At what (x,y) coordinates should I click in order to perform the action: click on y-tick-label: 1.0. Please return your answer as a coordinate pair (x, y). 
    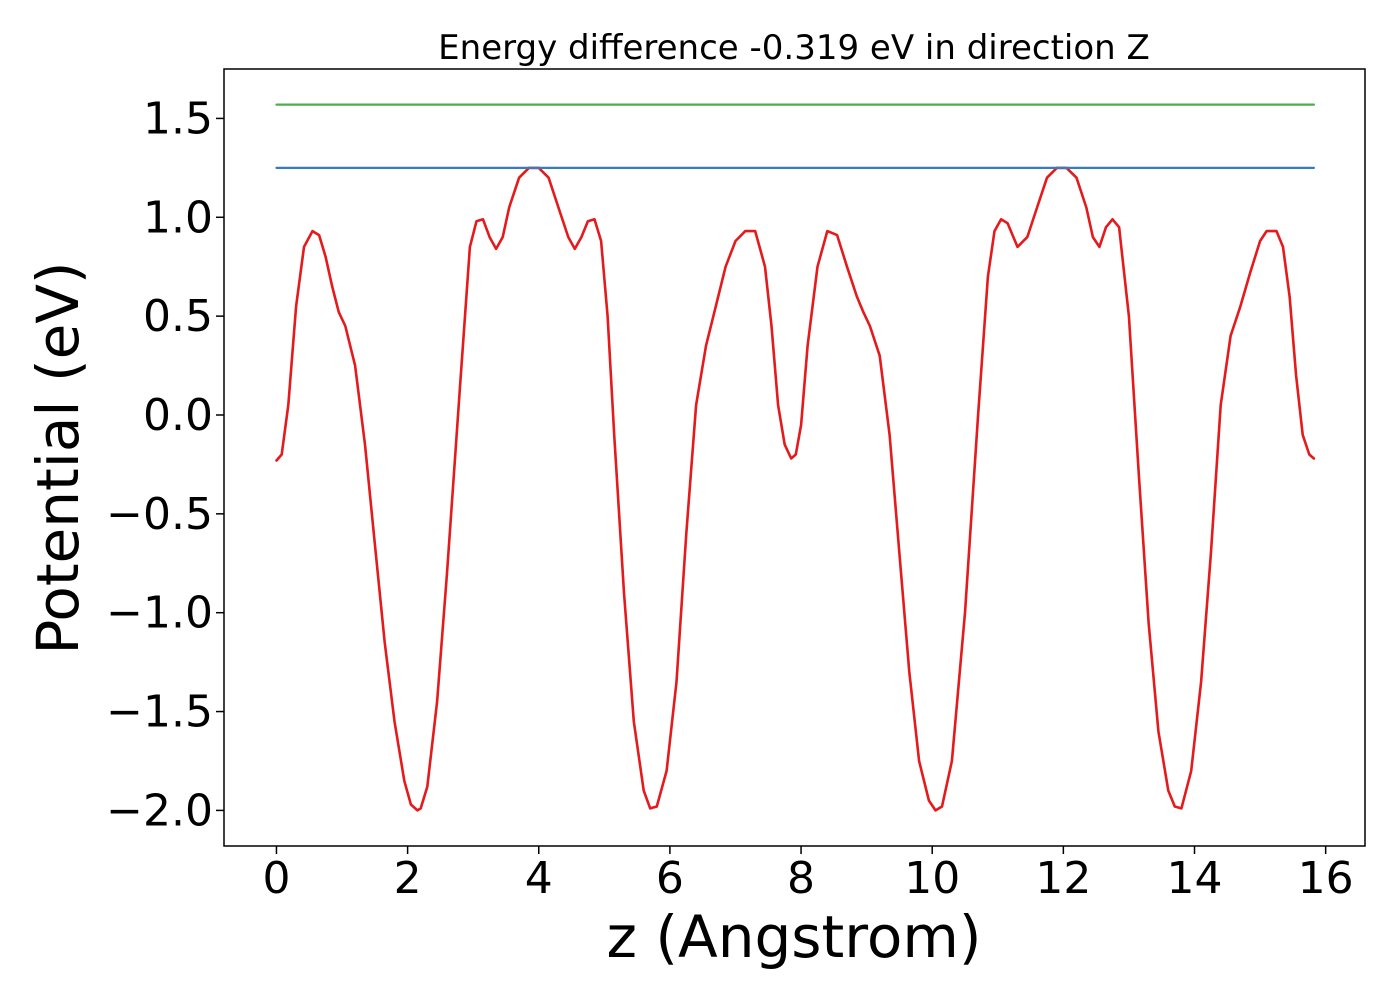
    Looking at the image, I should click on (178, 217).